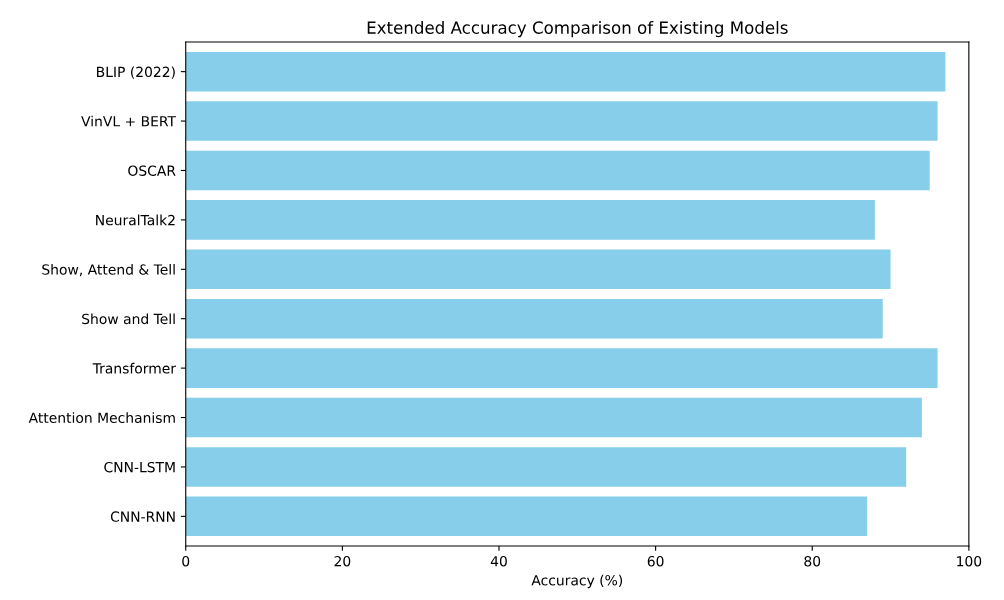 The width and height of the screenshot is (1004, 600). I want to click on y-tick-label: Transformer, so click(134, 368).